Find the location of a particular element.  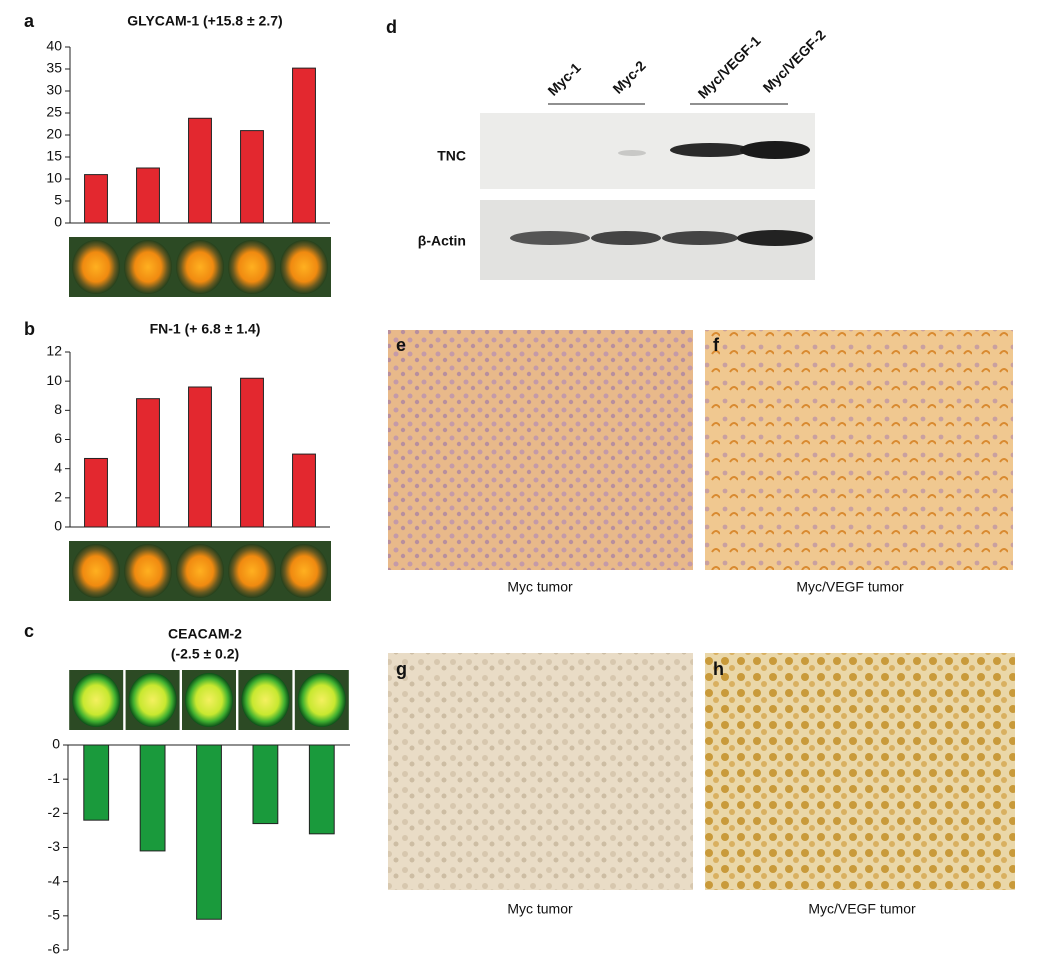

panel-letter: g is located at coordinates (401, 669).